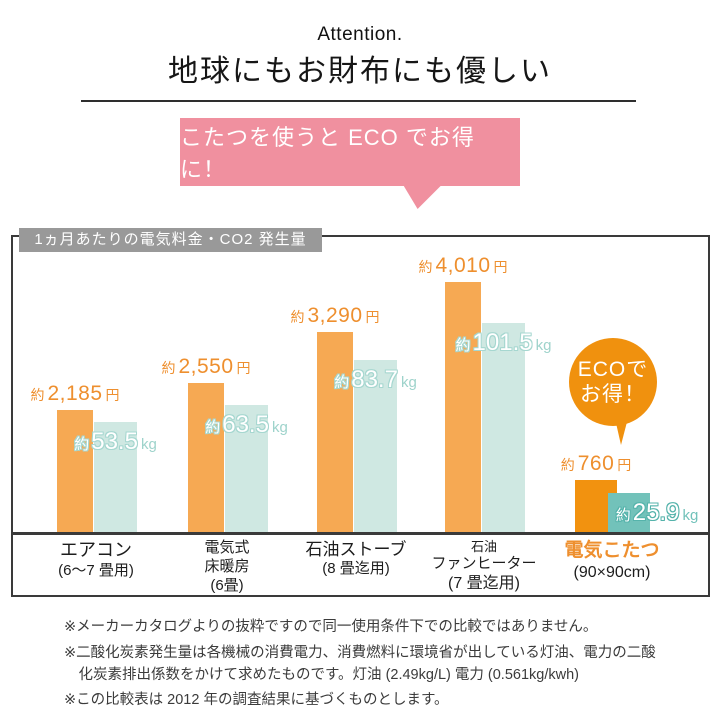 The height and width of the screenshot is (720, 720). I want to click on speech-bubble: こたつを使うと ECO でお得に！, so click(350, 152).